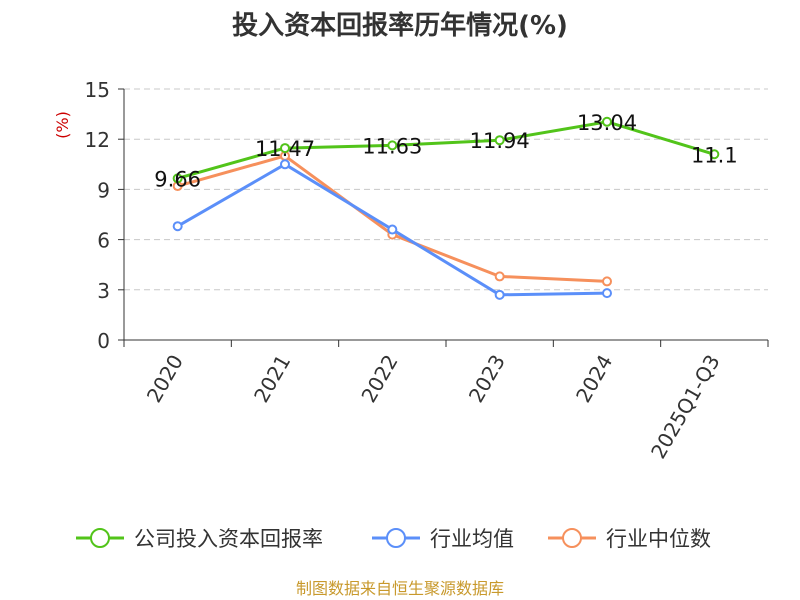 Image resolution: width=800 pixels, height=600 pixels. What do you see at coordinates (685, 407) in the screenshot?
I see `x-tick-label: 2025Q1-Q3` at bounding box center [685, 407].